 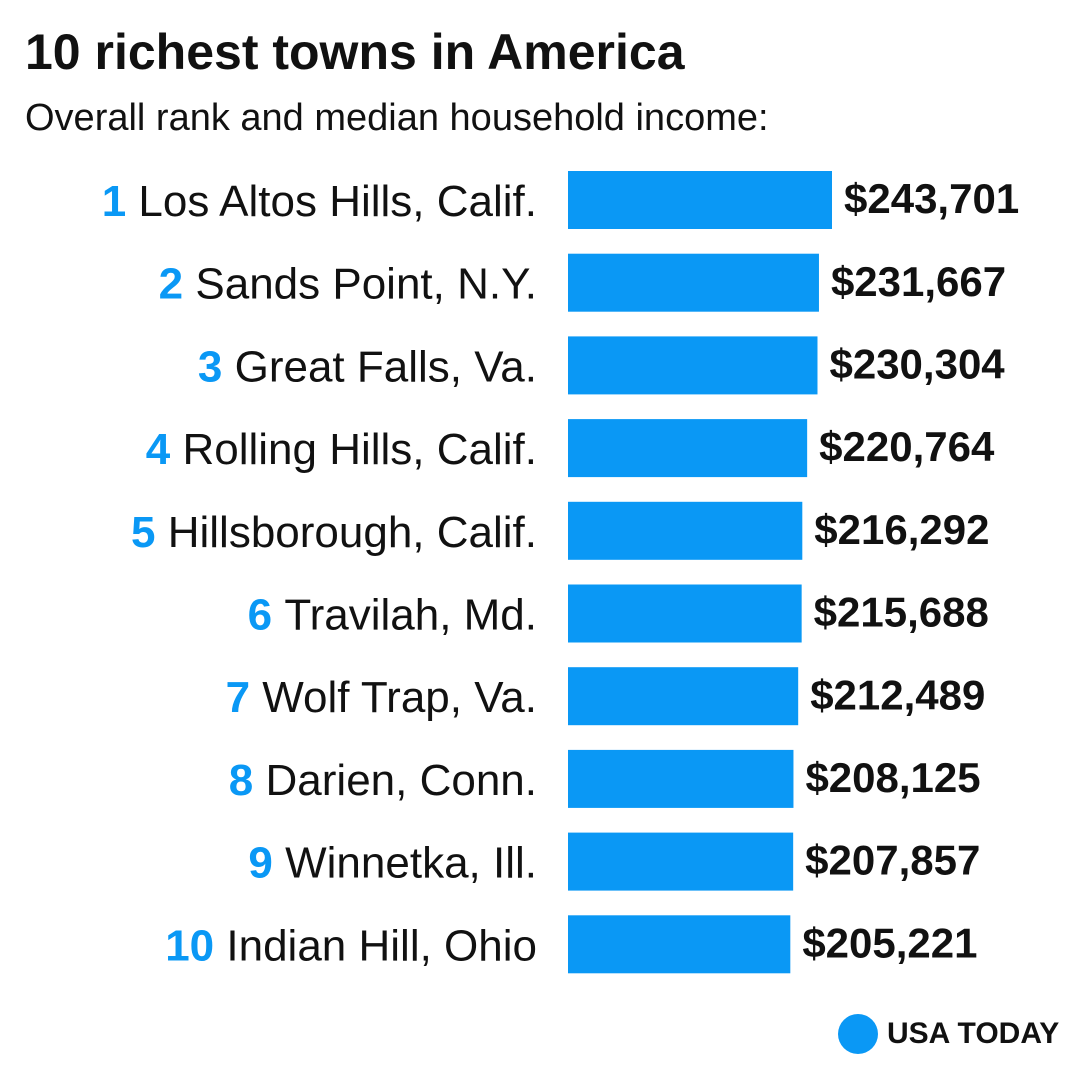 I want to click on row-label: 7 Wolf Trap, Va., so click(x=381, y=697).